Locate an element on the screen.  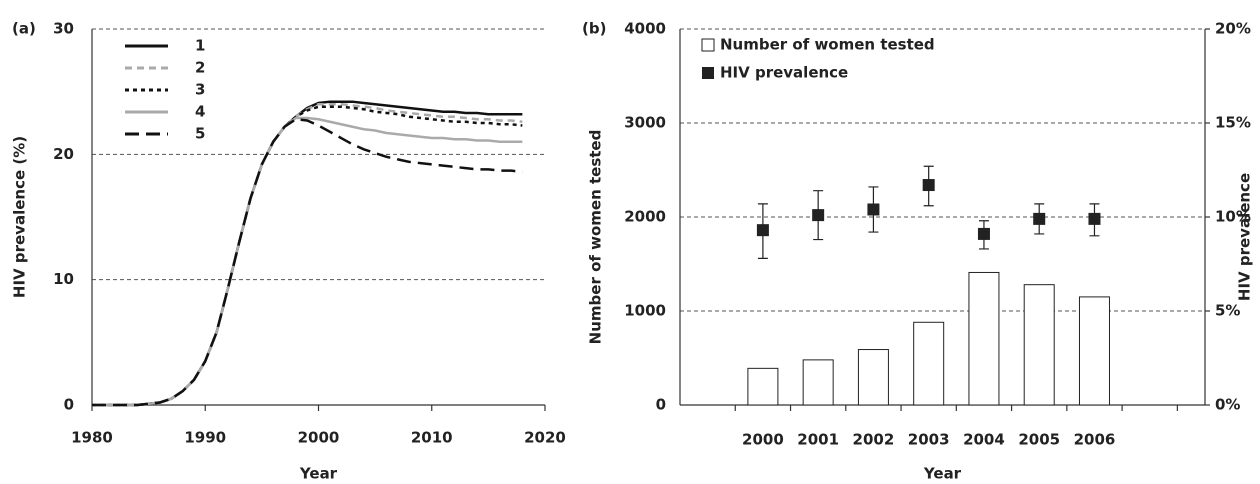
x-tick-label: 2002 is located at coordinates (874, 440).